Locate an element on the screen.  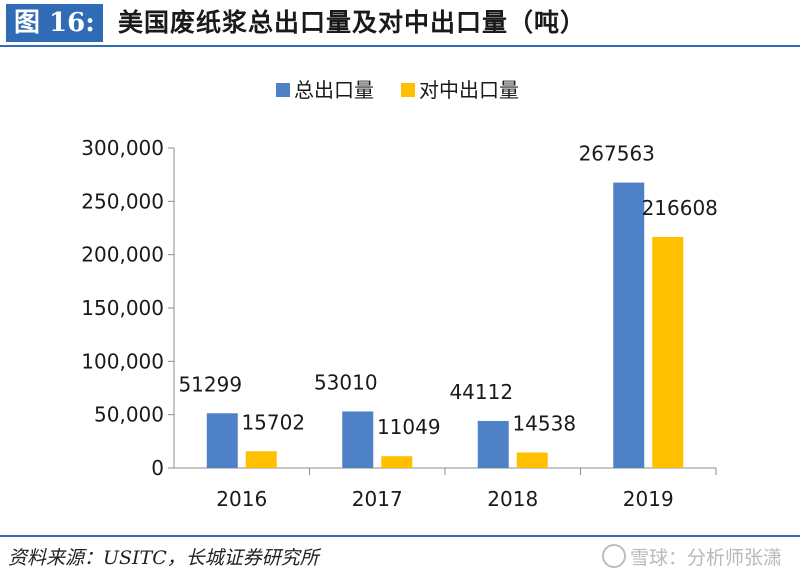
figure-header: 图 16: 美国废纸浆总出口量及对中出口量（吨） is located at coordinates (400, 24).